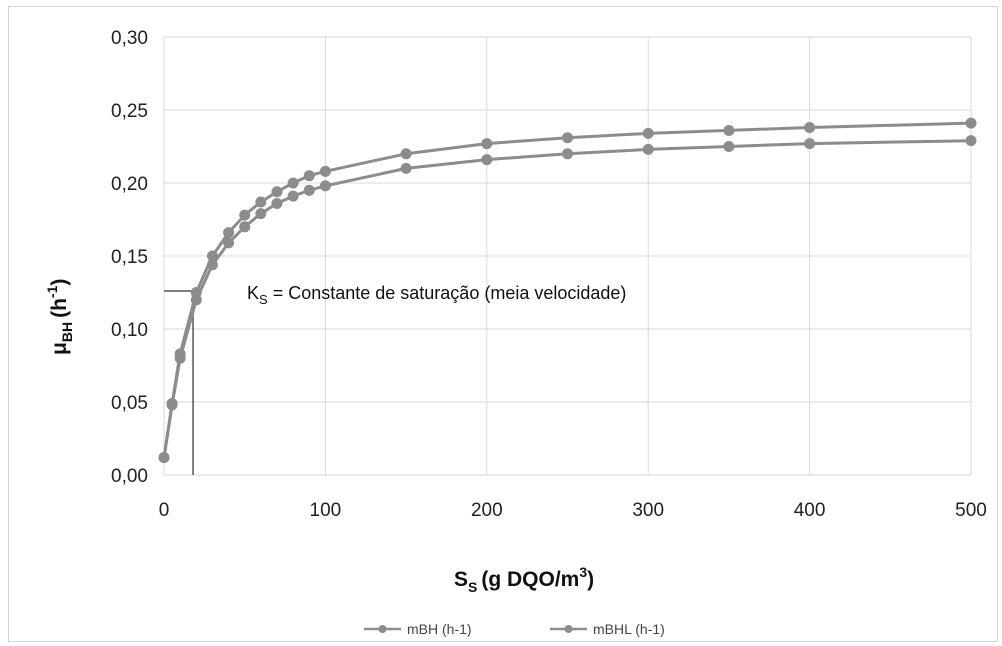  I want to click on x-axis-title-main: S, so click(461, 579).